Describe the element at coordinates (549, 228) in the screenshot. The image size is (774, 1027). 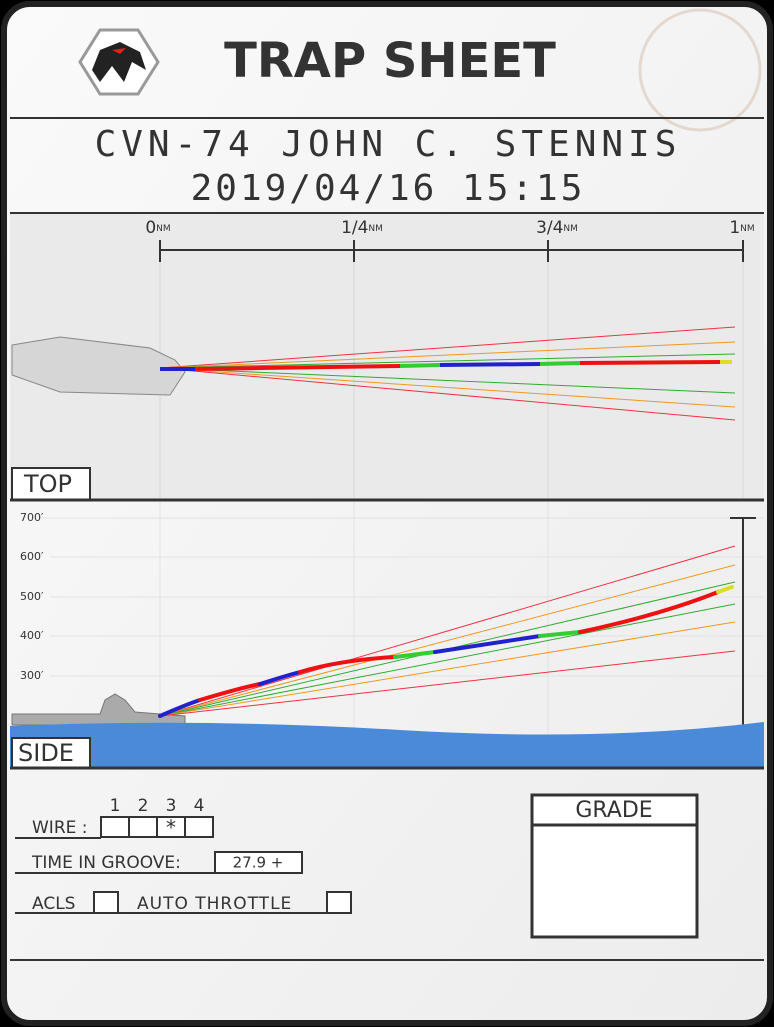
I see `distance-value: 3/4` at that location.